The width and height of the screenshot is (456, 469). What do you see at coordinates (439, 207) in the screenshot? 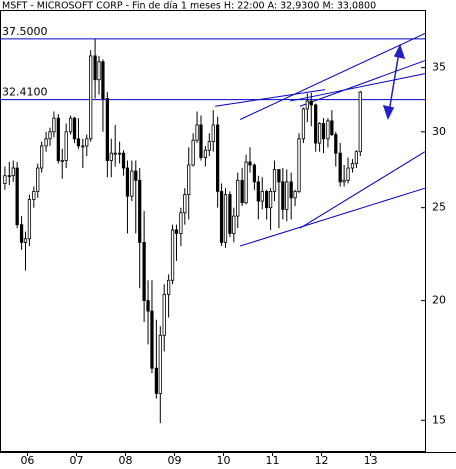
I see `y-tick-label: 25` at bounding box center [439, 207].